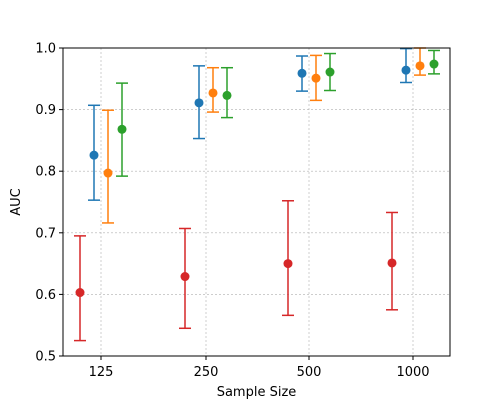  What do you see at coordinates (45, 110) in the screenshot?
I see `y-tick-label: 0.9` at bounding box center [45, 110].